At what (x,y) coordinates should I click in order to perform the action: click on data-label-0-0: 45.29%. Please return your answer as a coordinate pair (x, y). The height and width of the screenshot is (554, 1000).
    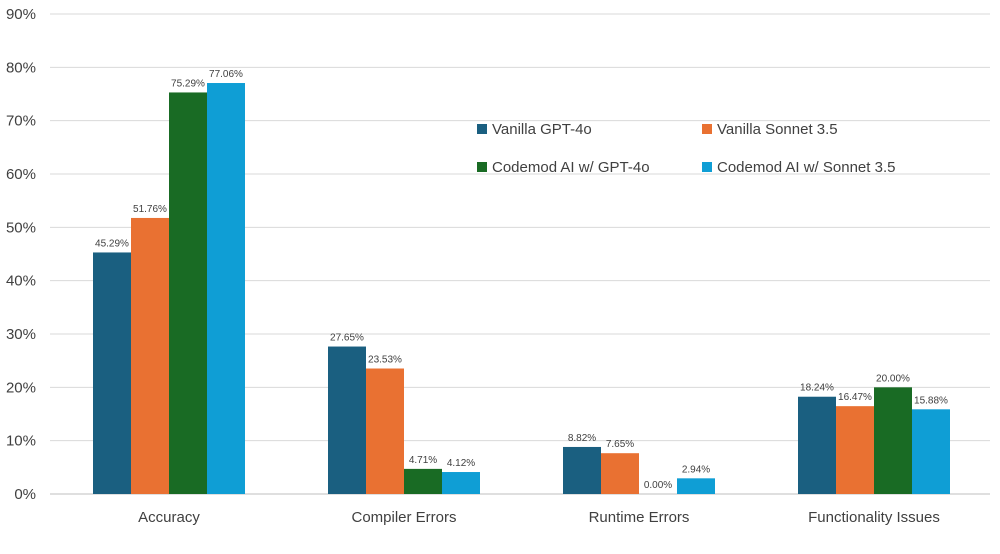
    Looking at the image, I should click on (112, 243).